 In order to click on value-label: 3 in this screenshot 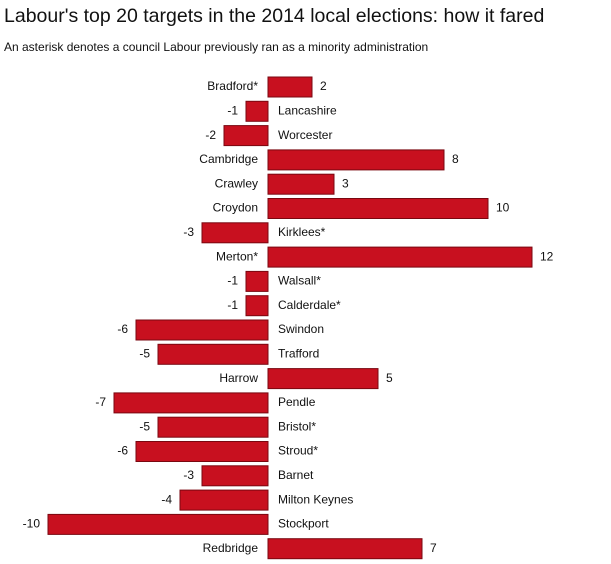, I will do `click(345, 183)`.